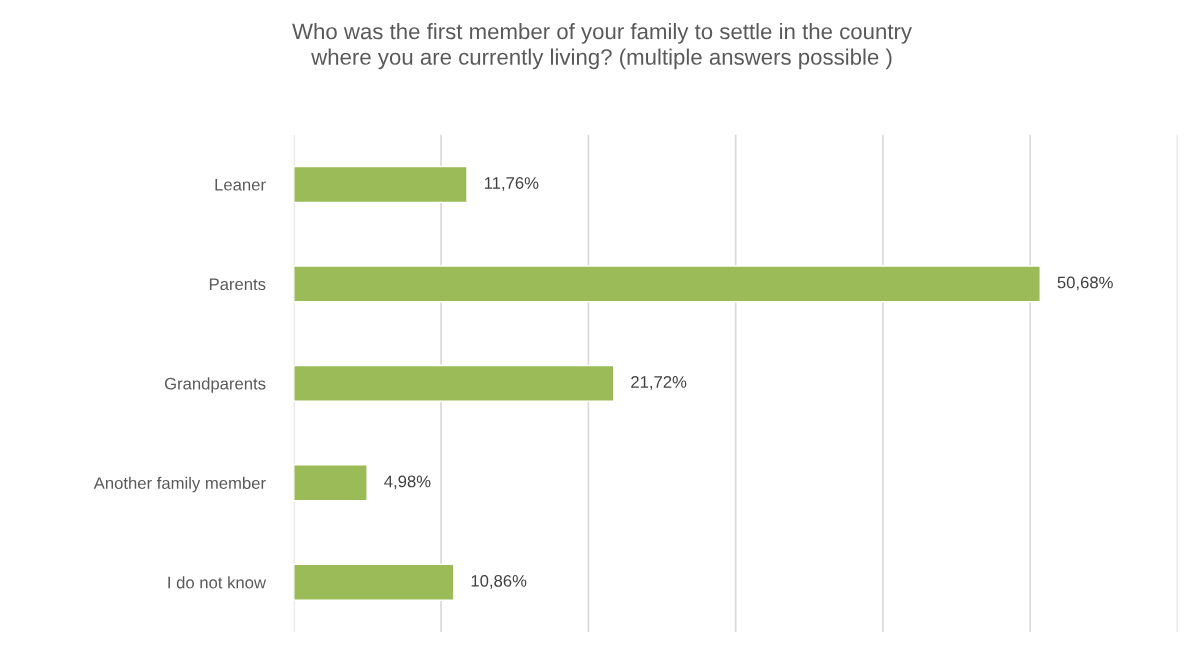  Describe the element at coordinates (237, 284) in the screenshot. I see `y-tick-label: Parents` at that location.